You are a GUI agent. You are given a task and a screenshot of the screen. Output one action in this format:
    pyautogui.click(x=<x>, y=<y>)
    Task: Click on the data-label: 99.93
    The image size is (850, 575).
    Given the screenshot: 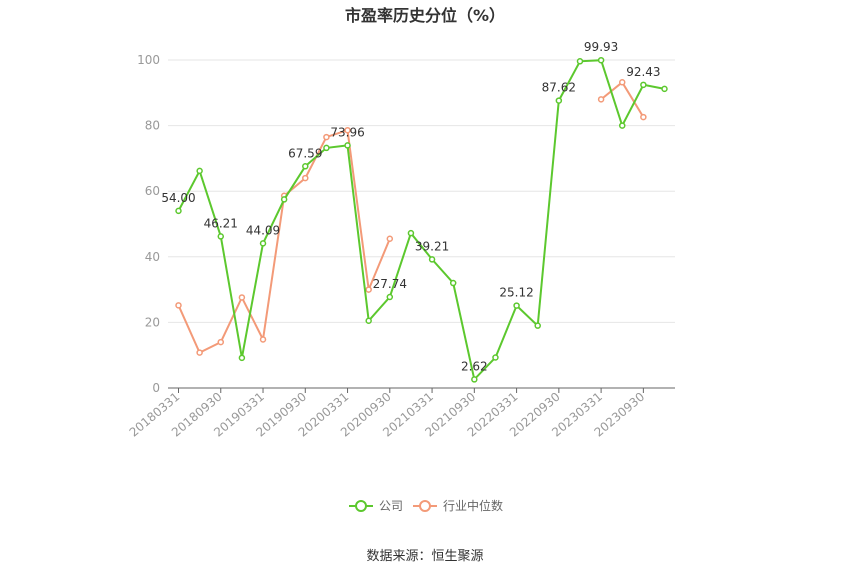 What is the action you would take?
    pyautogui.click(x=601, y=47)
    